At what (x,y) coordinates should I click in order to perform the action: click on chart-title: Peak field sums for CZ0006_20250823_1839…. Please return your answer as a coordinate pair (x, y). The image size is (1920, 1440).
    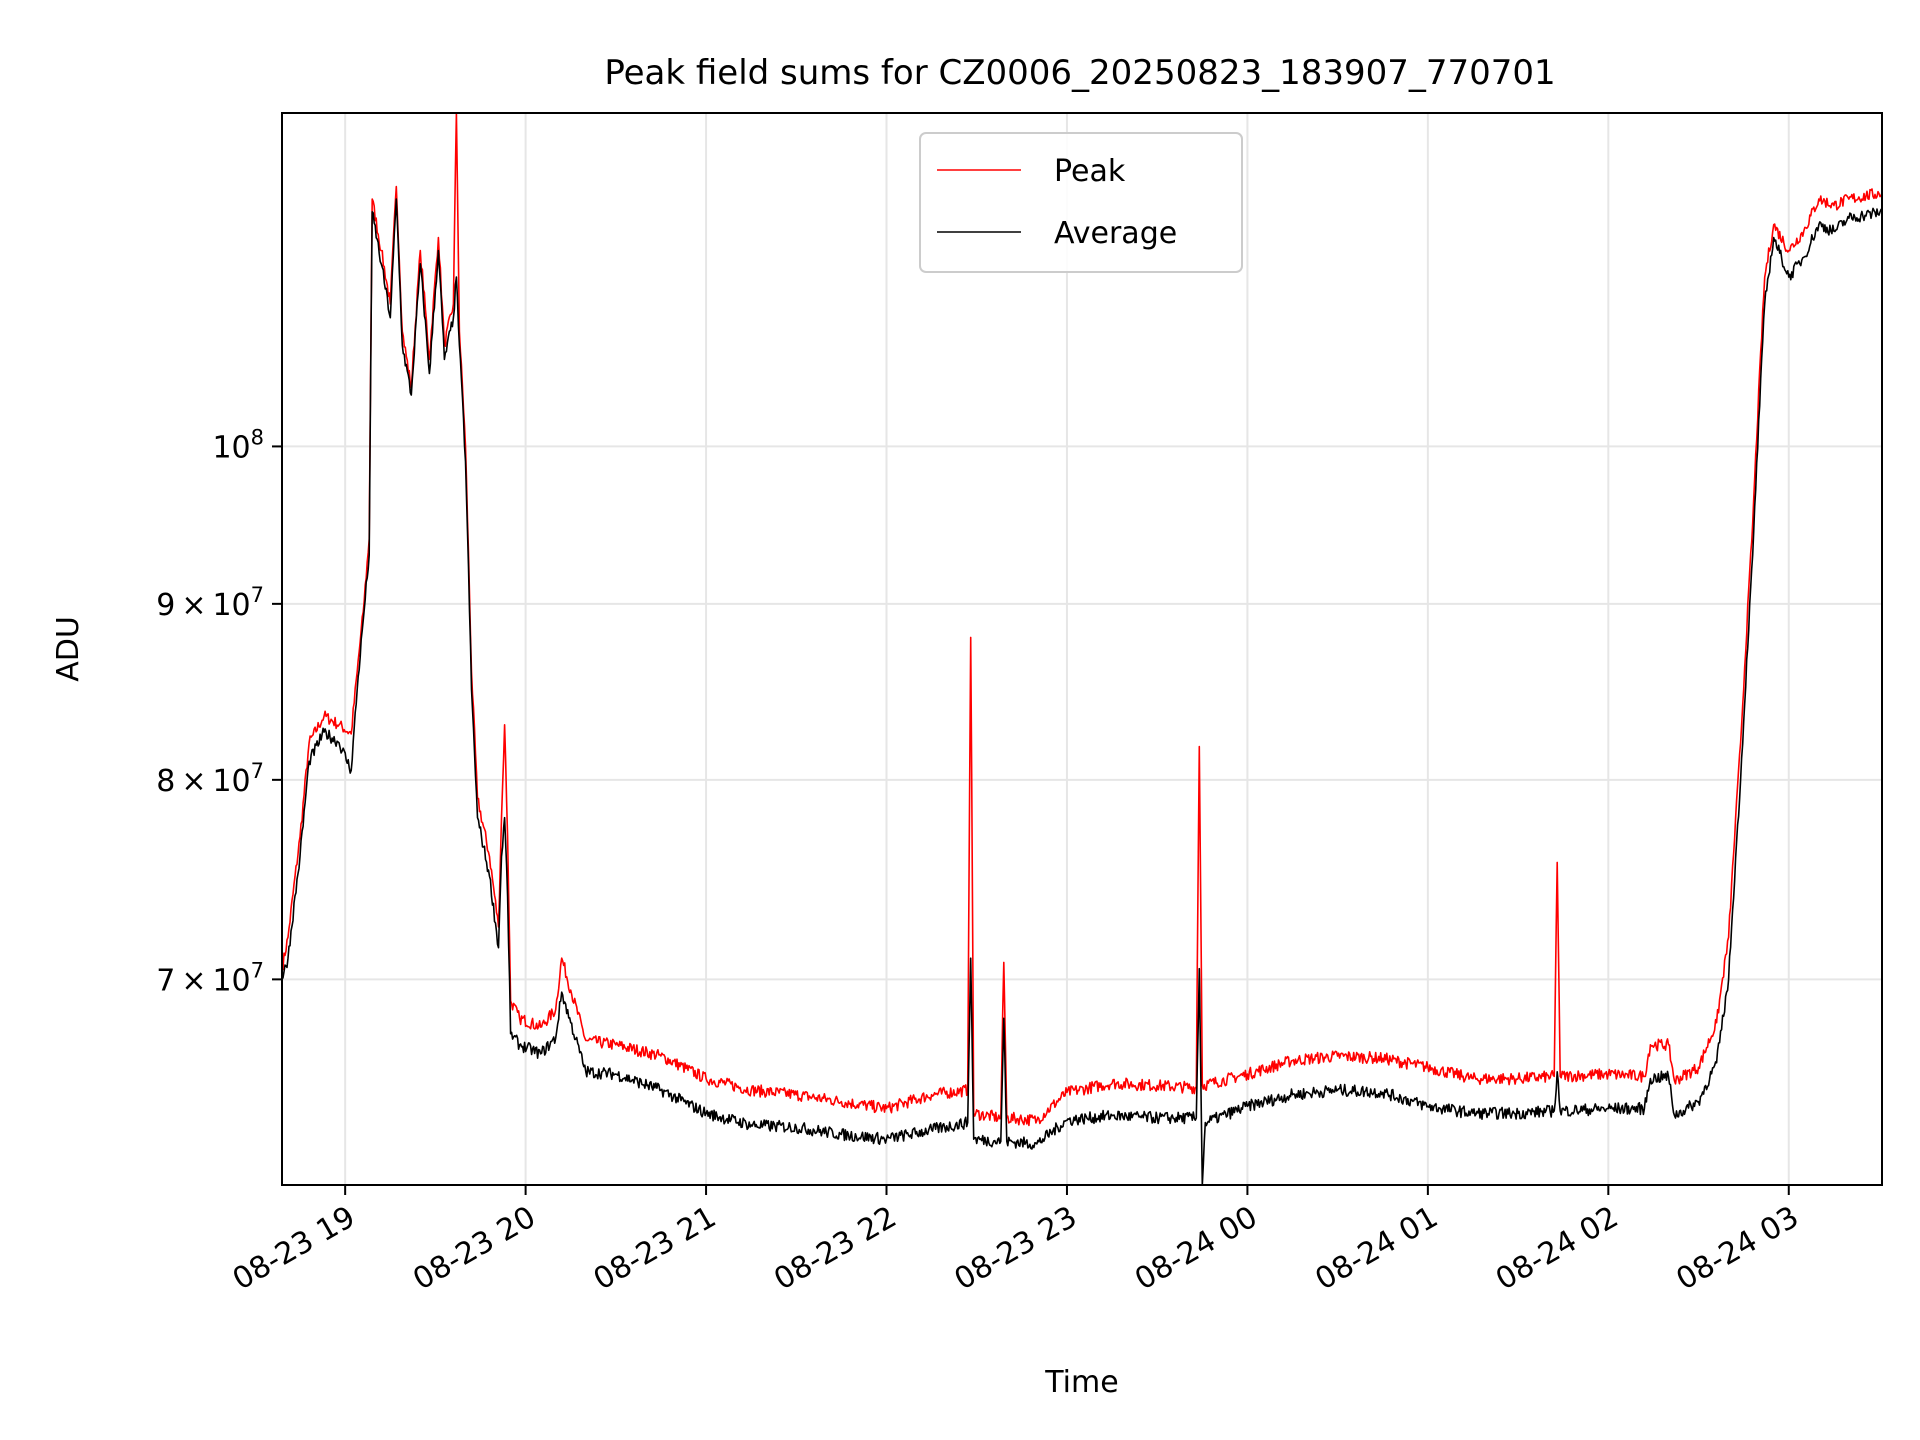
    Looking at the image, I should click on (1079, 73).